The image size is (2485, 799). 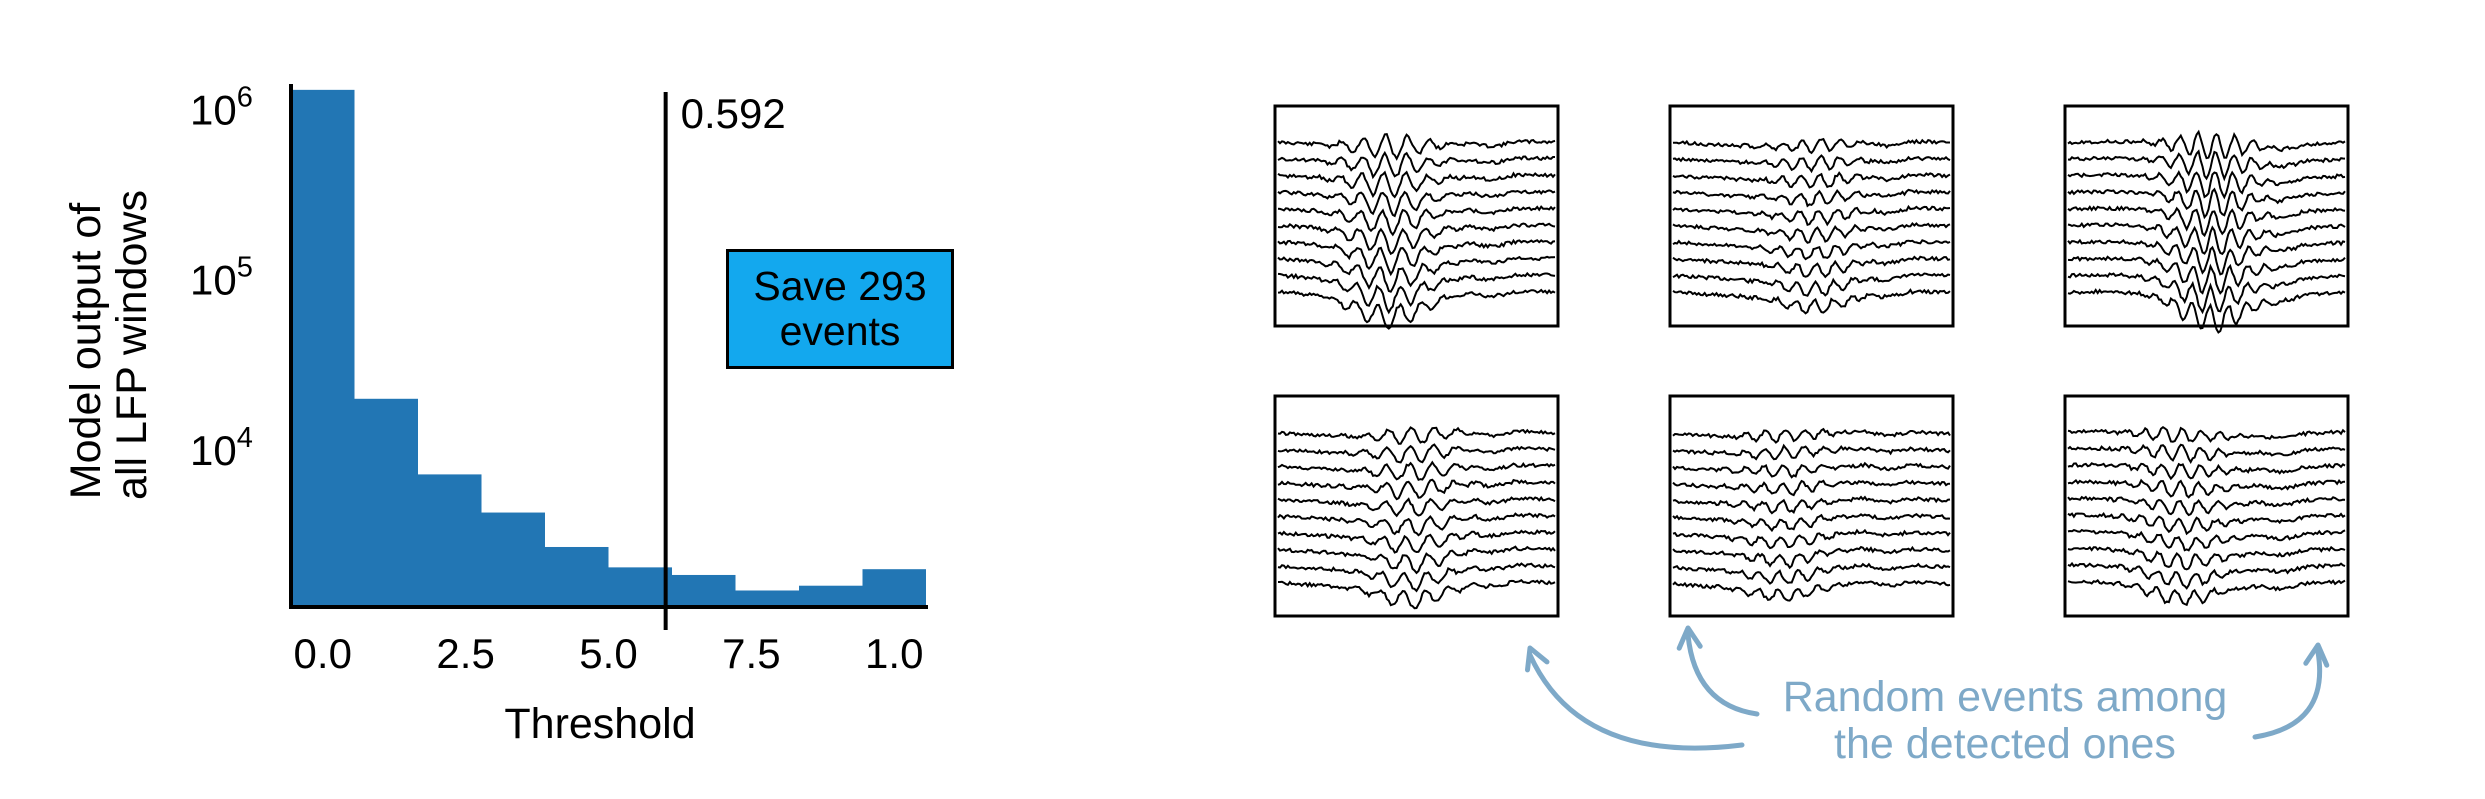 I want to click on threshold-value-label: 0.592, so click(x=733, y=113).